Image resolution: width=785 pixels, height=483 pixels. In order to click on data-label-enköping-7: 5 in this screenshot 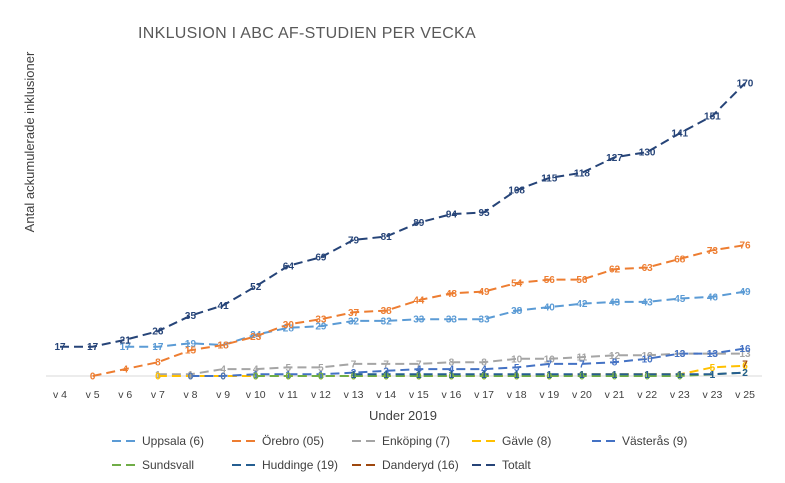, I will do `click(289, 368)`.